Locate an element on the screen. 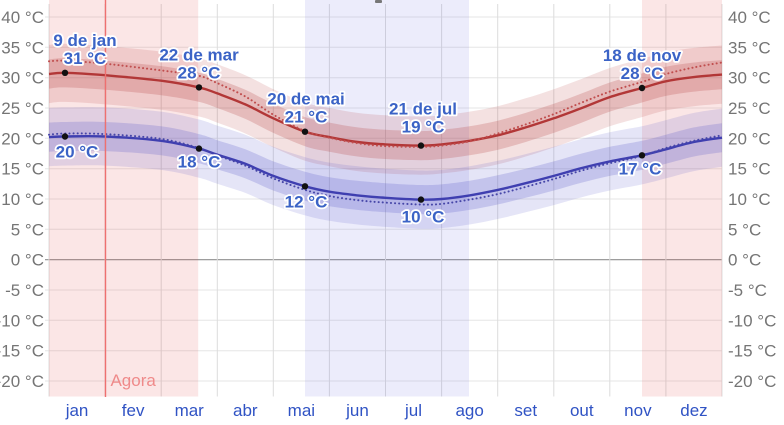 This screenshot has height=425, width=784. high-annotation-date: 22 de mar is located at coordinates (199, 54).